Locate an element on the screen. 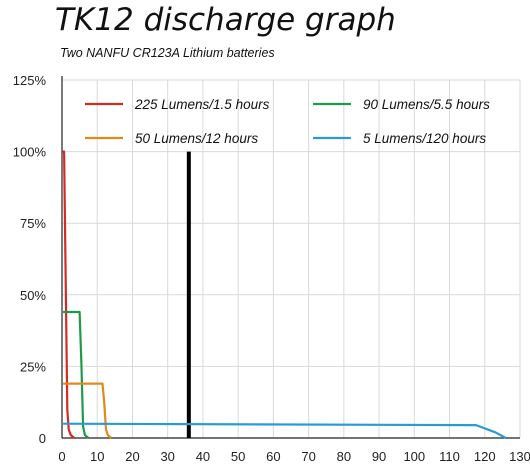 This screenshot has height=470, width=530. x-tick-label: 130 is located at coordinates (519, 456).